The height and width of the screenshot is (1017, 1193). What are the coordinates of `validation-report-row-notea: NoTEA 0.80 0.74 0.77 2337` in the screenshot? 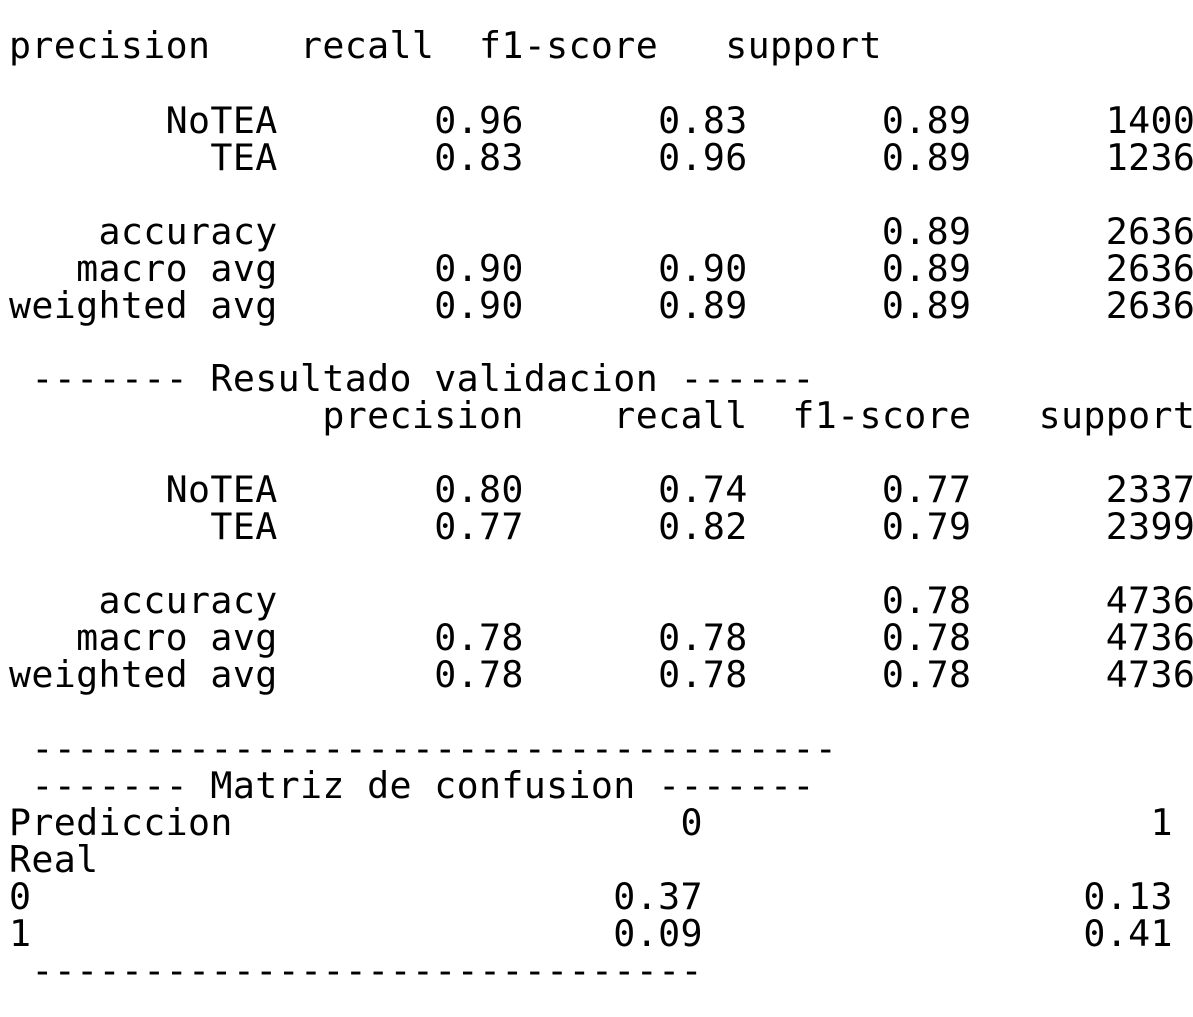 It's located at (601, 489).